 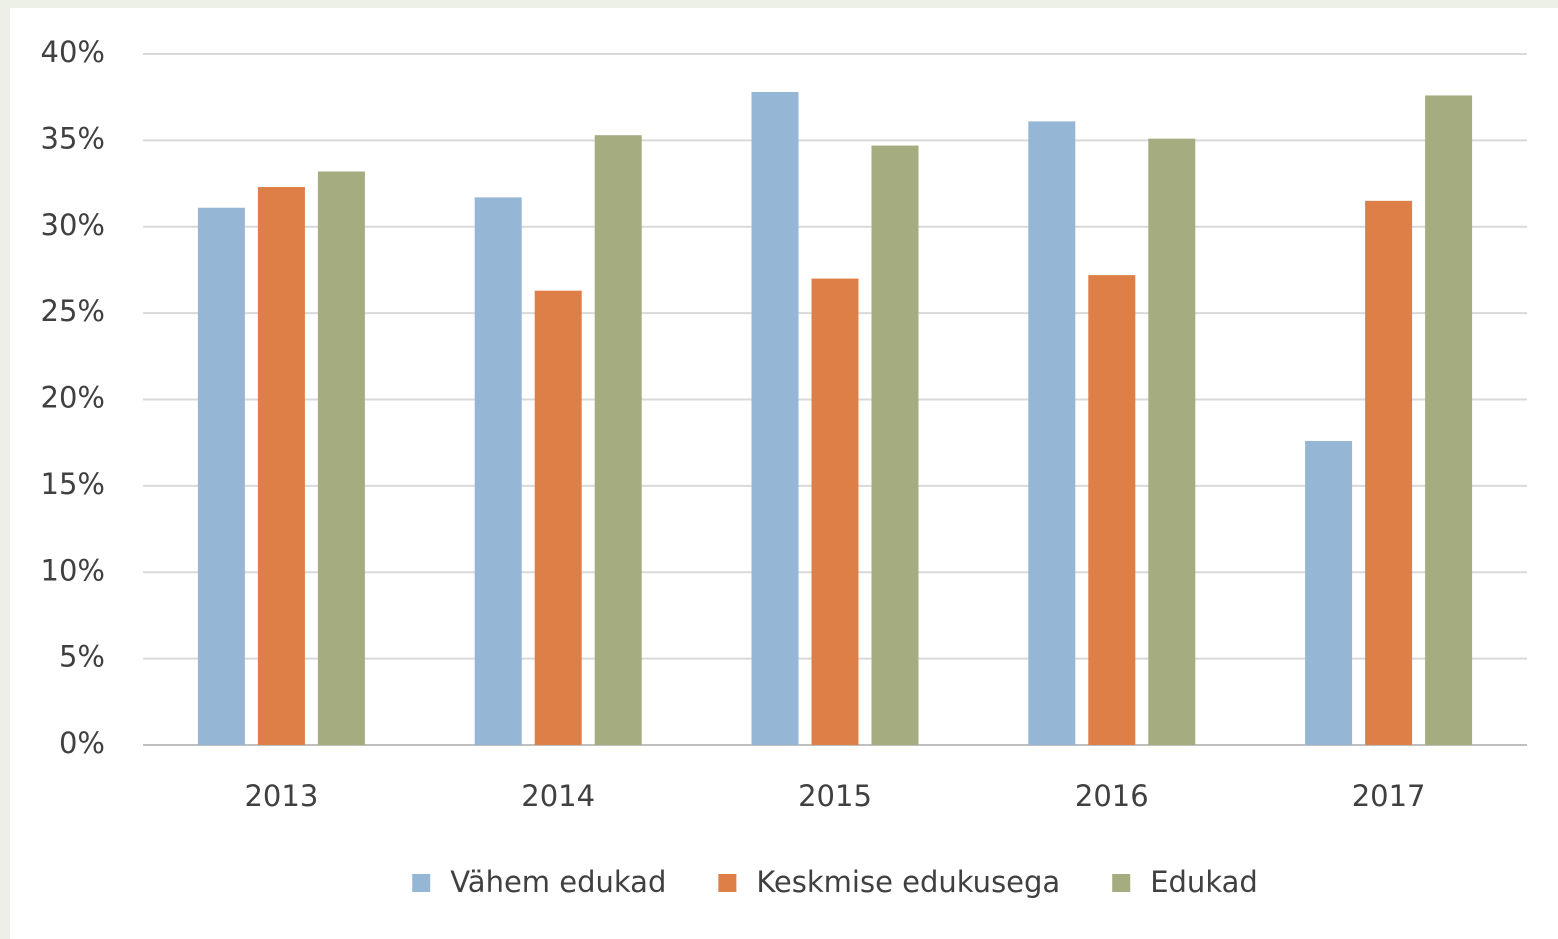 I want to click on x-tick-label: 2017, so click(x=1389, y=796).